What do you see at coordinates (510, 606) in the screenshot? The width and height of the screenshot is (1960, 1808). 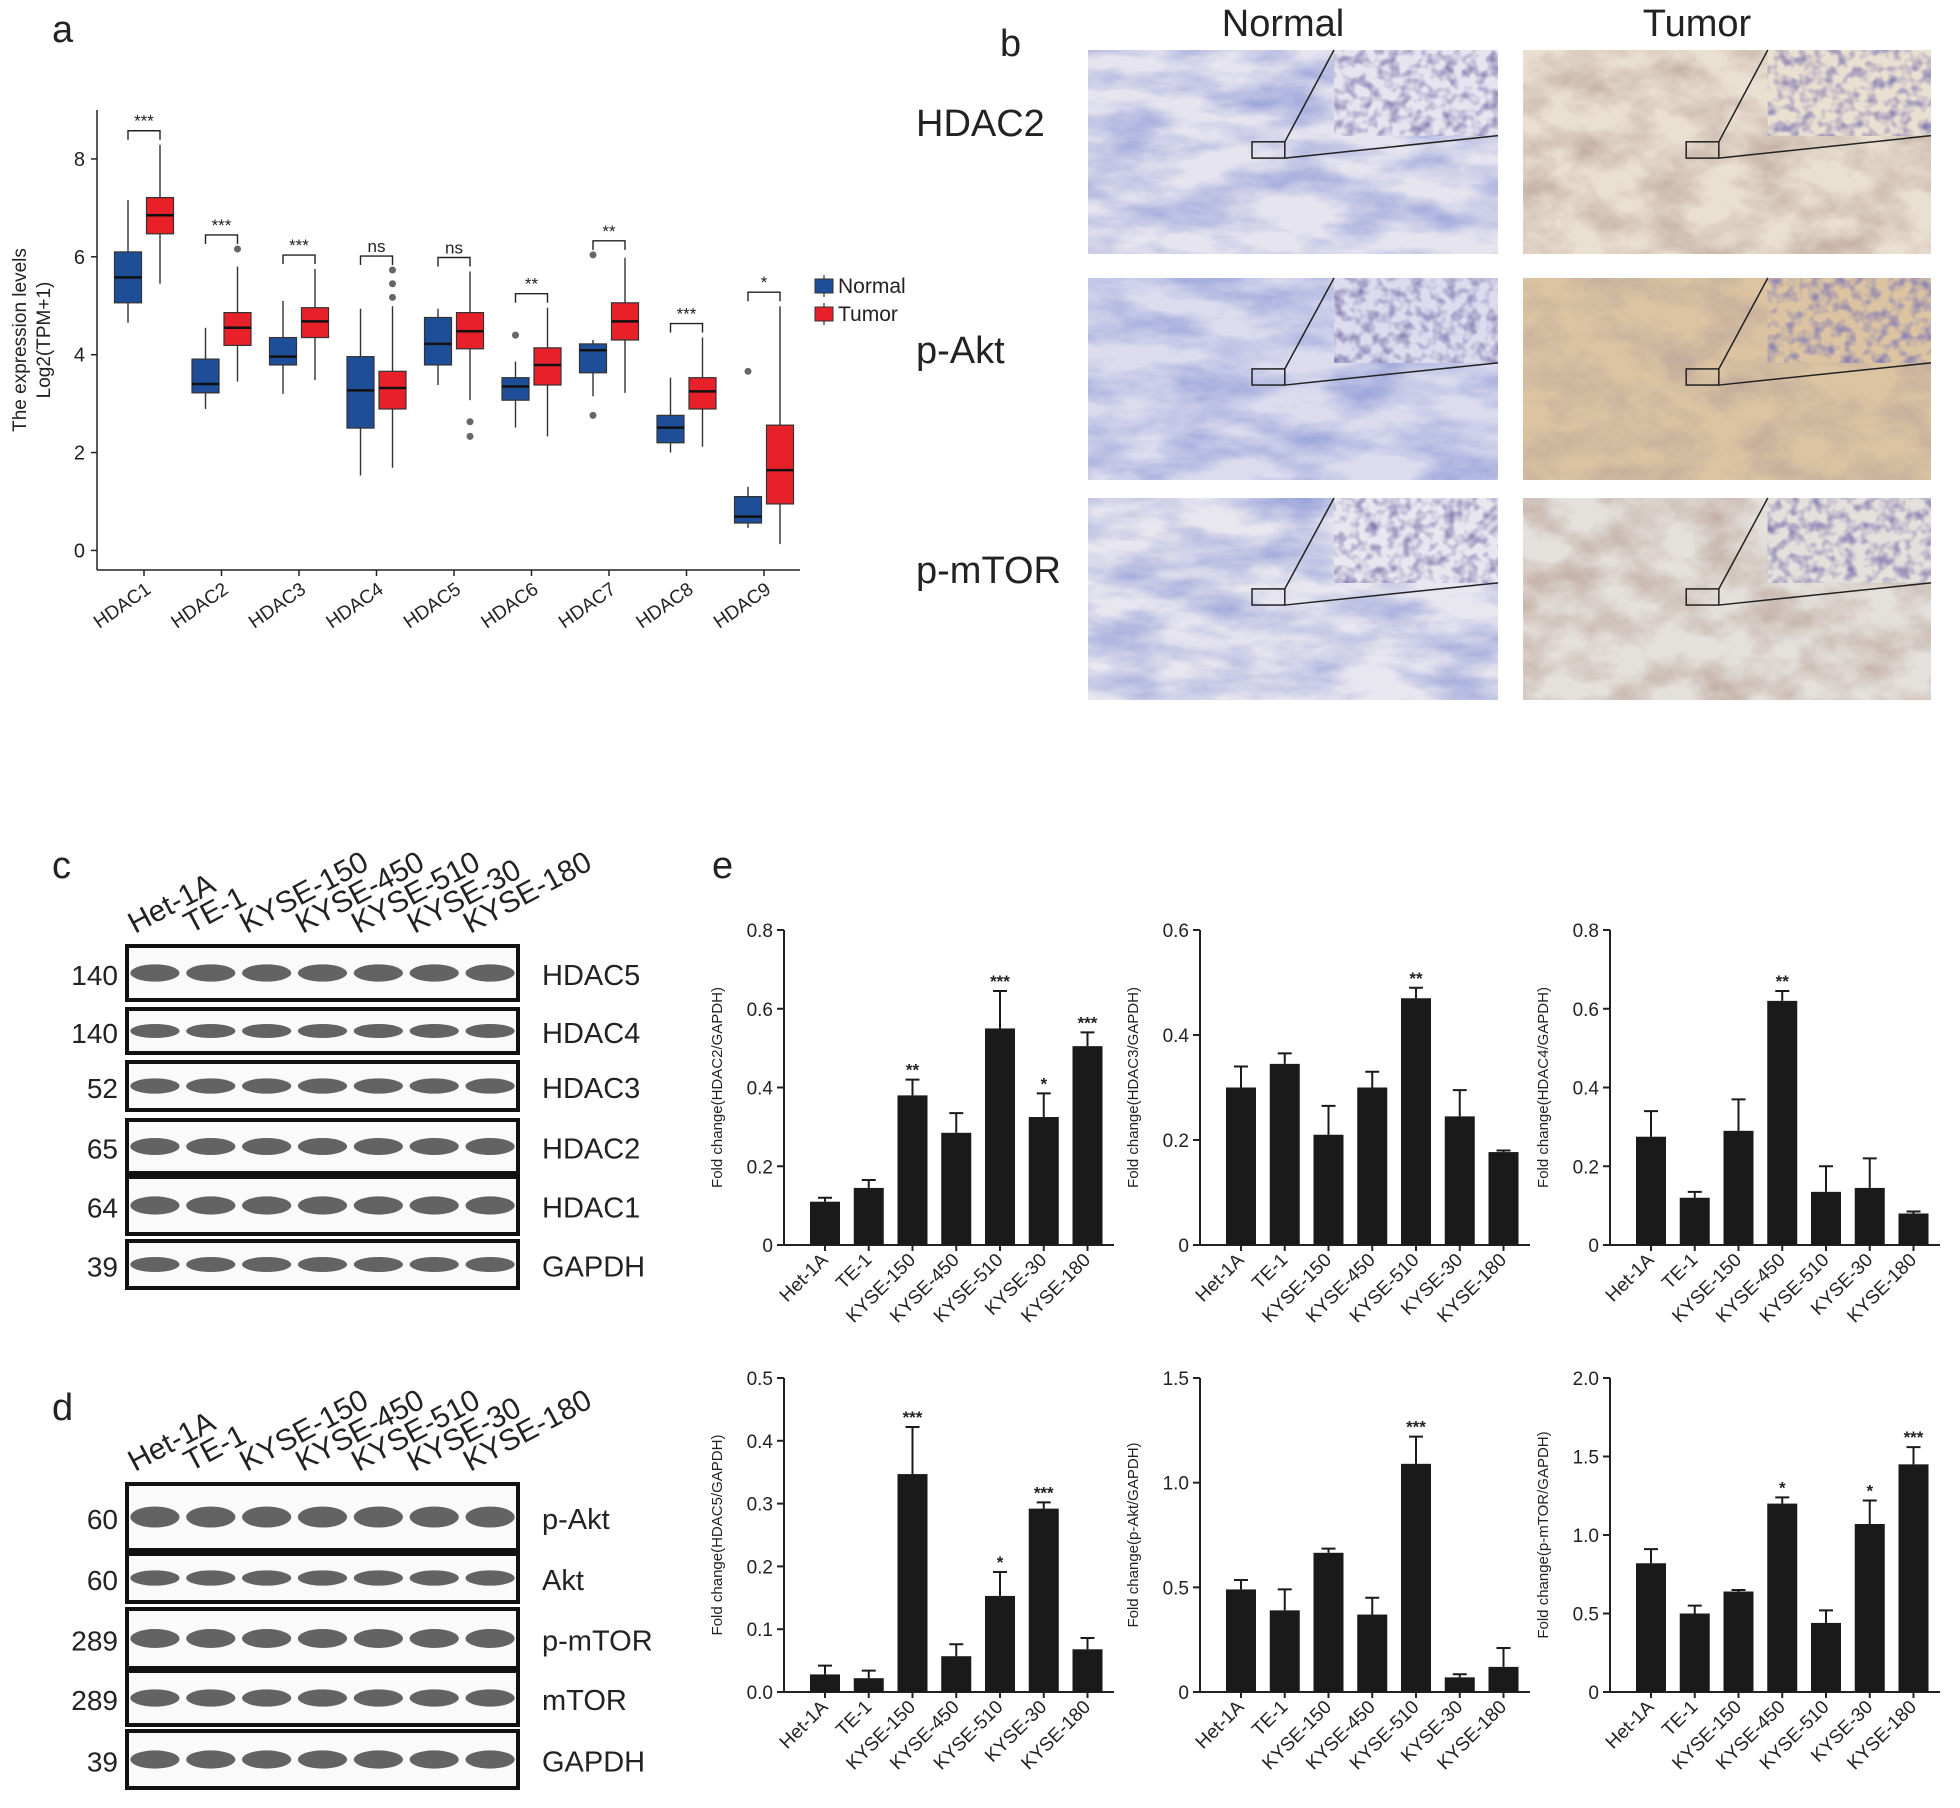 I see `x-tick-label: HDAC6` at bounding box center [510, 606].